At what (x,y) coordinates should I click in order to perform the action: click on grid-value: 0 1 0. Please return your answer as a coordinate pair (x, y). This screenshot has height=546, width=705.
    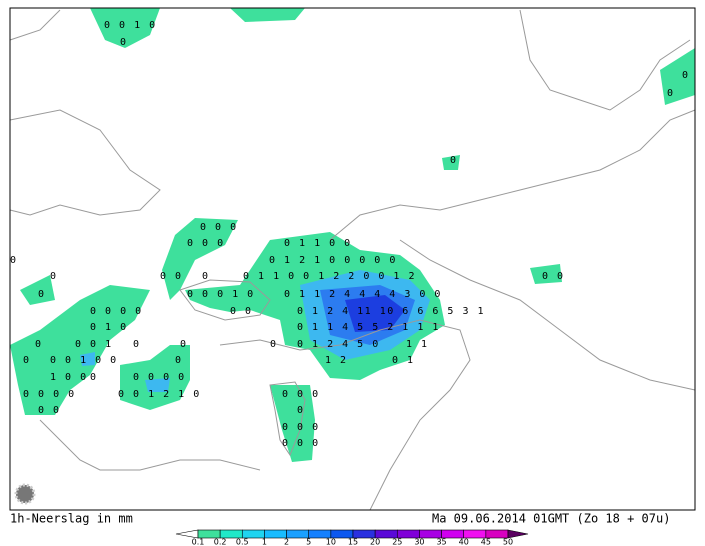
    Looking at the image, I should click on (109, 327).